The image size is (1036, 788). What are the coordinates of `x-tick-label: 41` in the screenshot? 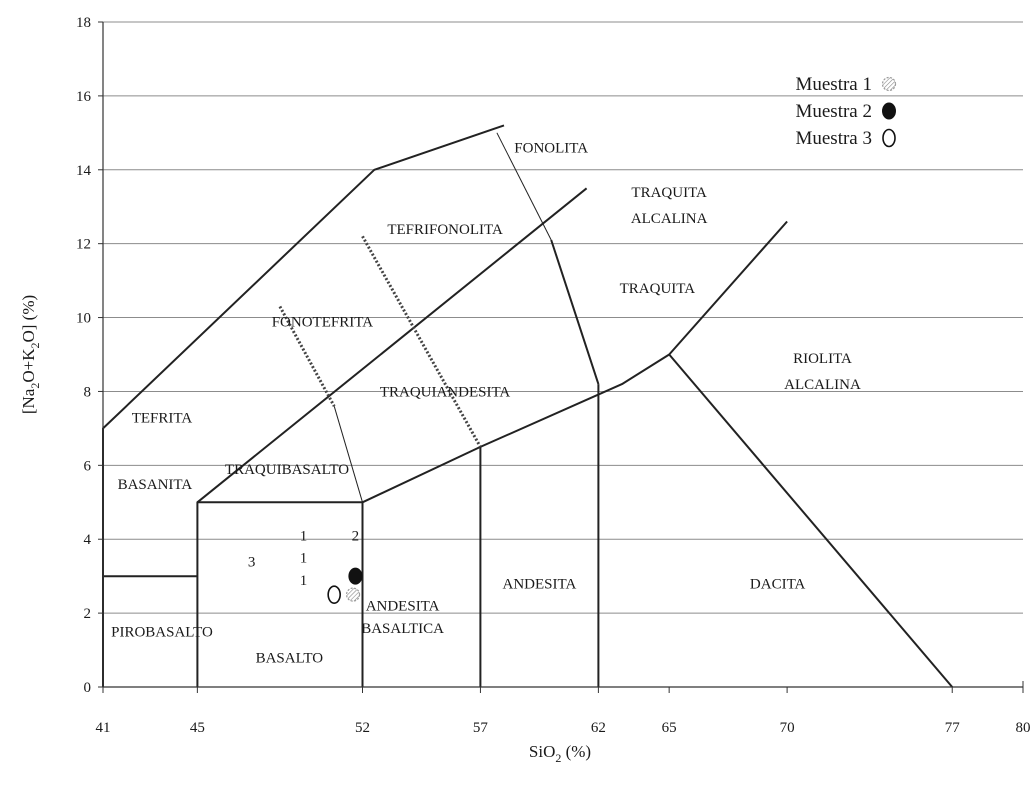 It's located at (103, 728).